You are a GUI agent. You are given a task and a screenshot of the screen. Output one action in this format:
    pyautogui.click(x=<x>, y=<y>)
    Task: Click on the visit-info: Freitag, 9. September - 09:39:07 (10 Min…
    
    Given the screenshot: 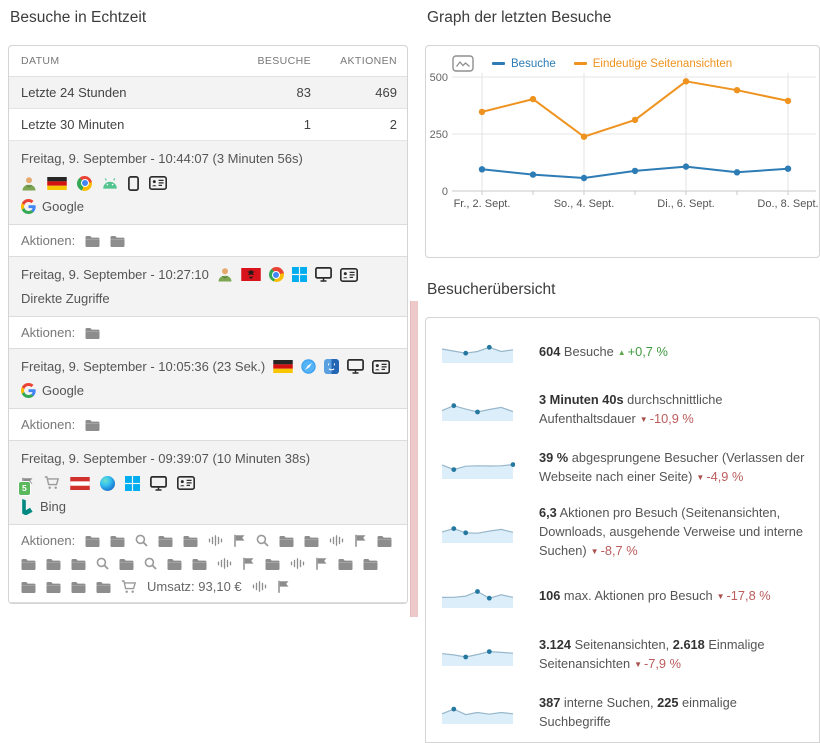 What is the action you would take?
    pyautogui.click(x=208, y=483)
    